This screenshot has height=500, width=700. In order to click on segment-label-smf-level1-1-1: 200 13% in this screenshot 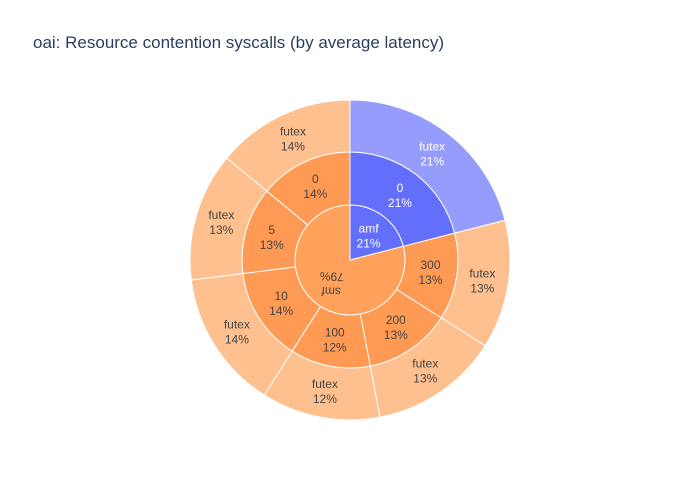, I will do `click(396, 327)`.